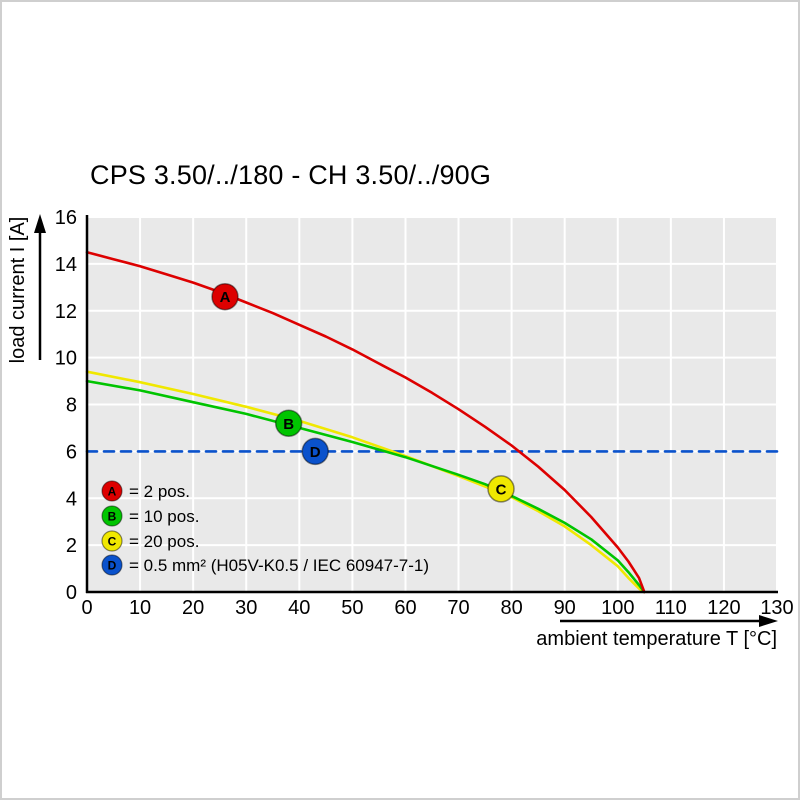 This screenshot has height=800, width=800. I want to click on marker-letter-A: A, so click(225, 297).